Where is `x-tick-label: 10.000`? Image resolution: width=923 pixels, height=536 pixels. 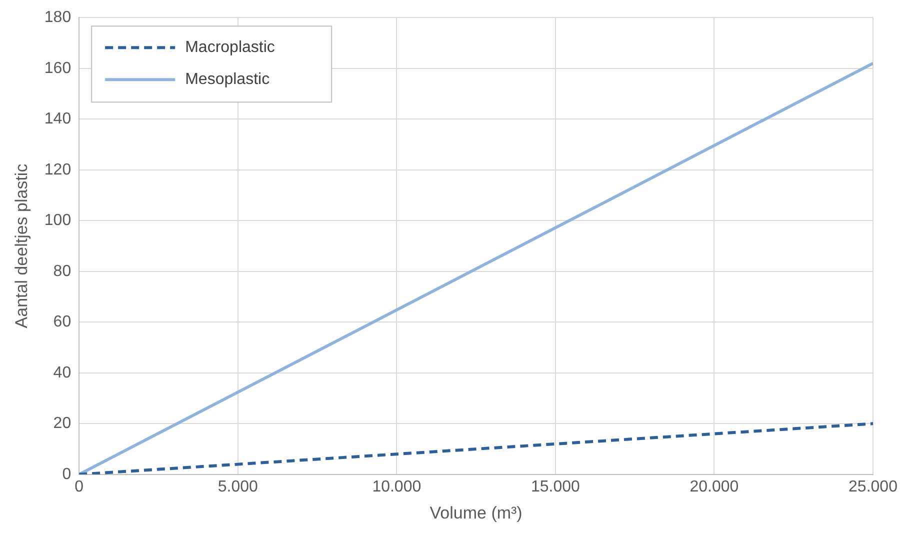
x-tick-label: 10.000 is located at coordinates (397, 487).